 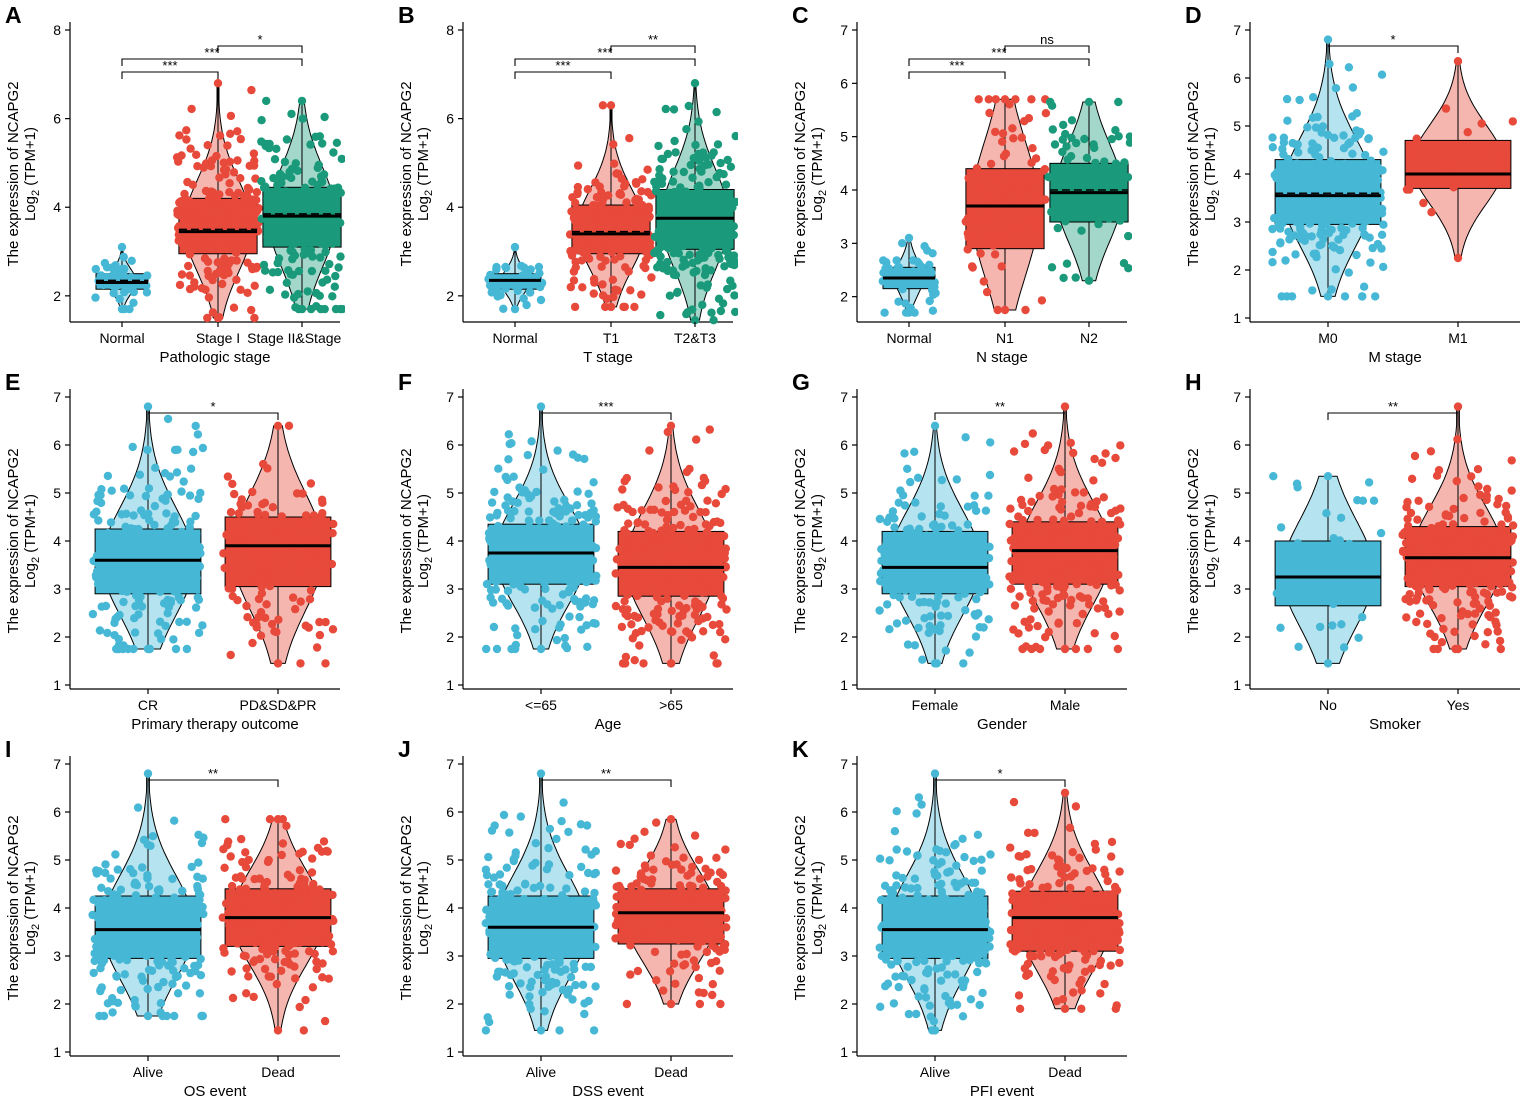 I want to click on y-tick-label: 4, so click(x=1237, y=541).